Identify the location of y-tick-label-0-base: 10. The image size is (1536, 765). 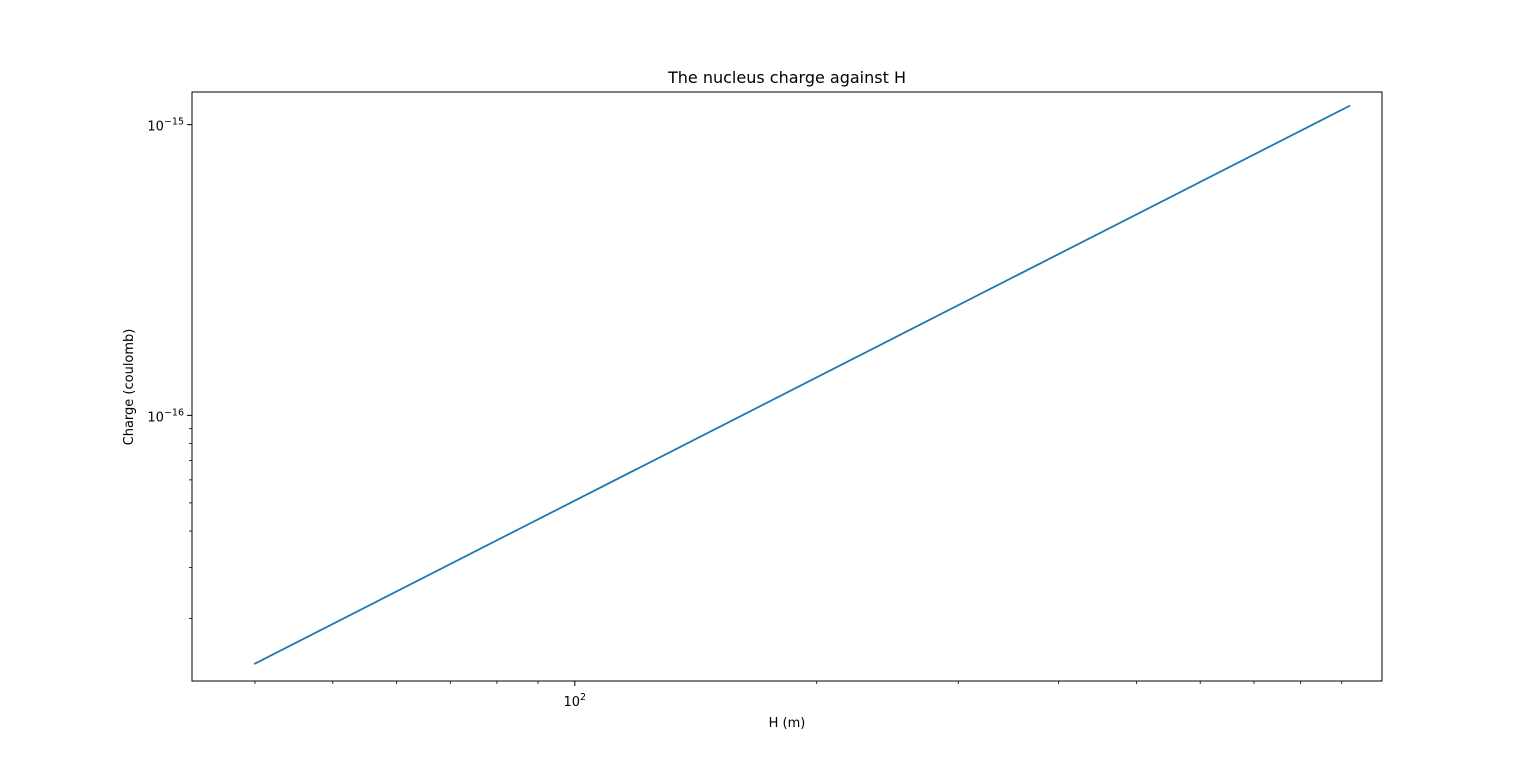
(155, 127).